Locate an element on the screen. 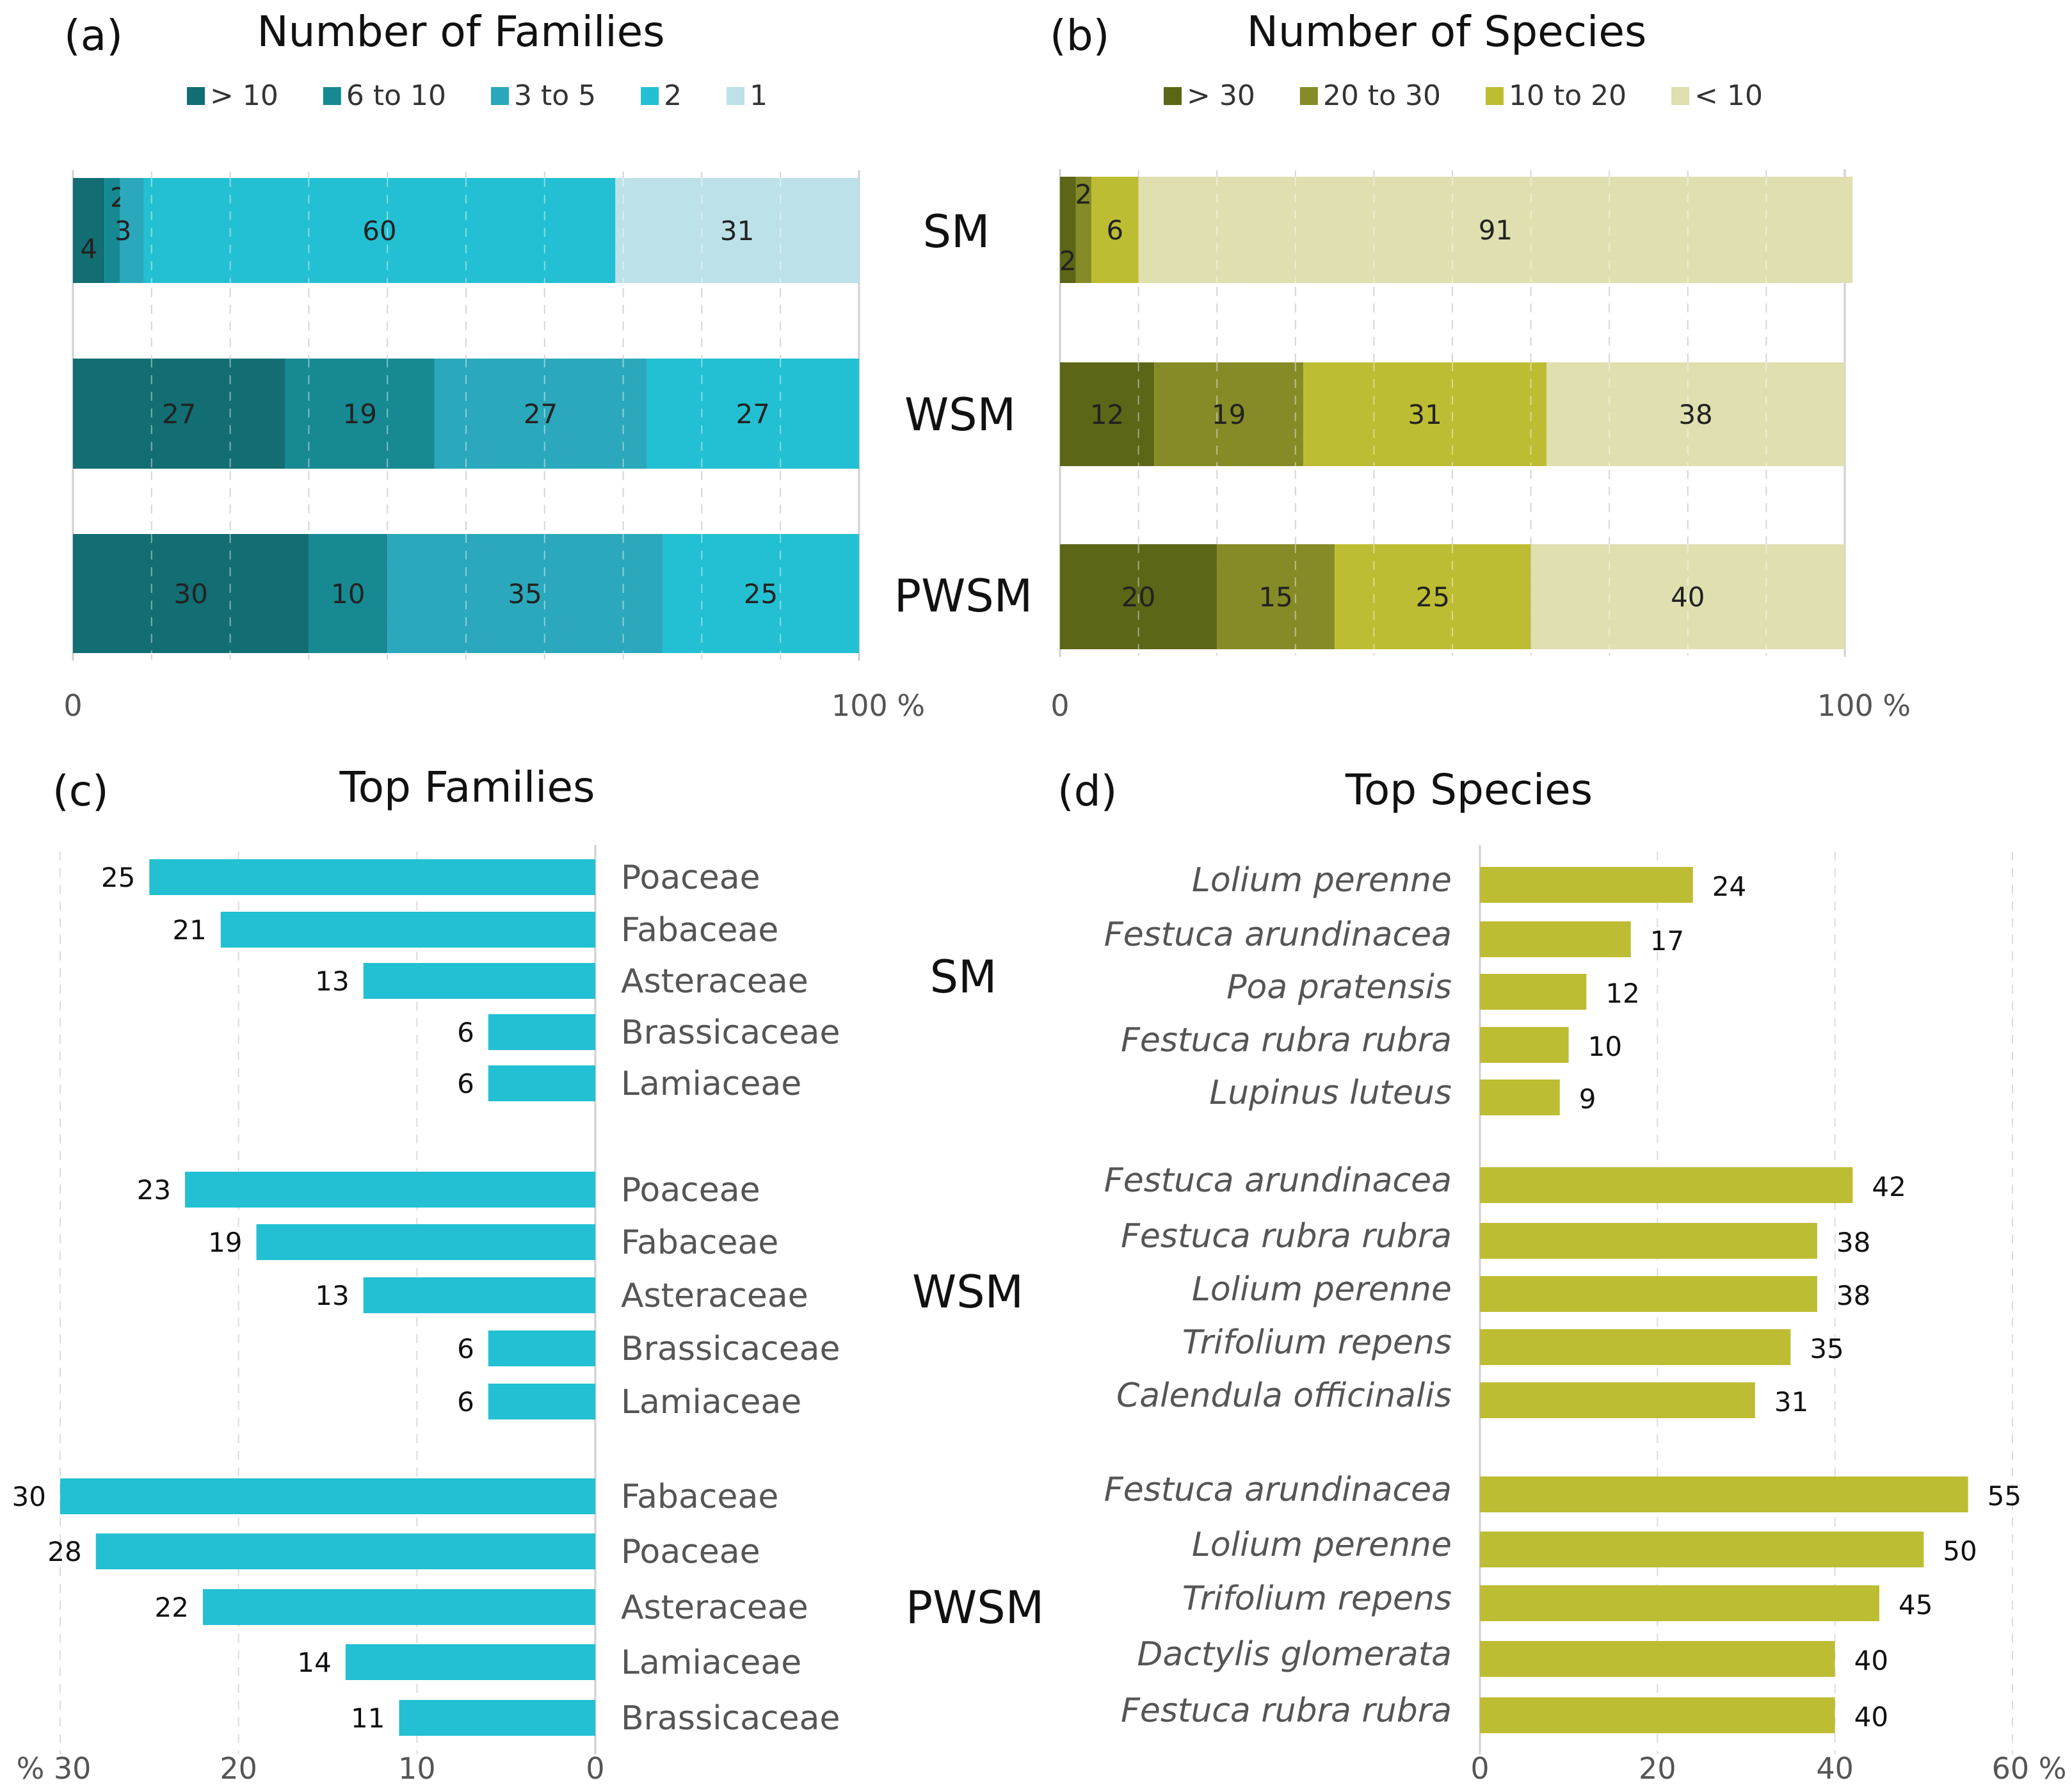 The width and height of the screenshot is (2072, 1787). x-tick-label: 100 % is located at coordinates (878, 705).